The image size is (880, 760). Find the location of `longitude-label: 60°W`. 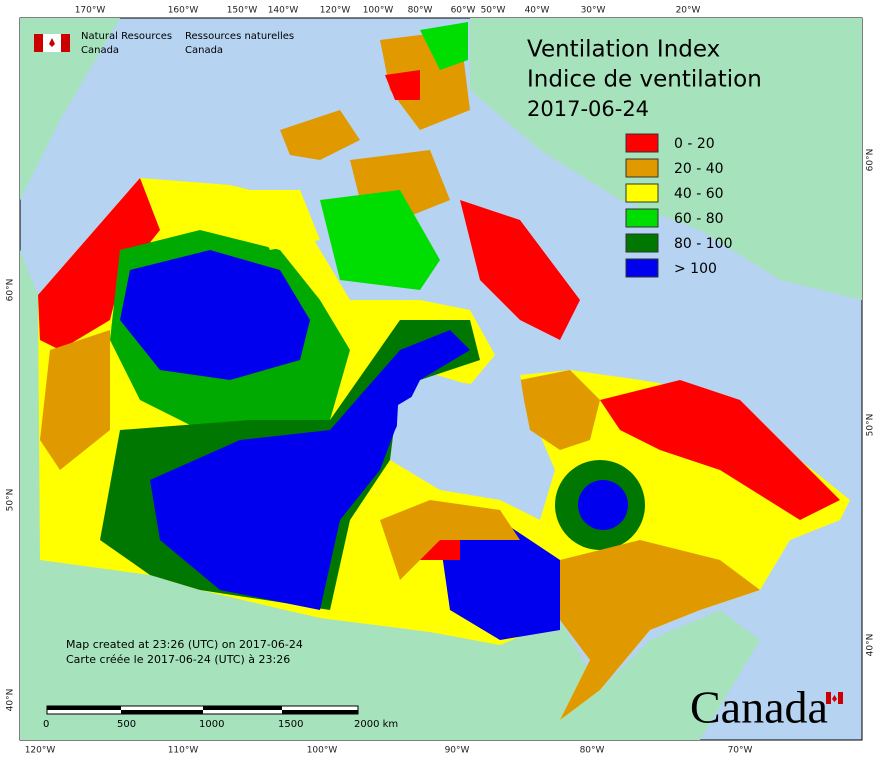

longitude-label: 60°W is located at coordinates (463, 11).